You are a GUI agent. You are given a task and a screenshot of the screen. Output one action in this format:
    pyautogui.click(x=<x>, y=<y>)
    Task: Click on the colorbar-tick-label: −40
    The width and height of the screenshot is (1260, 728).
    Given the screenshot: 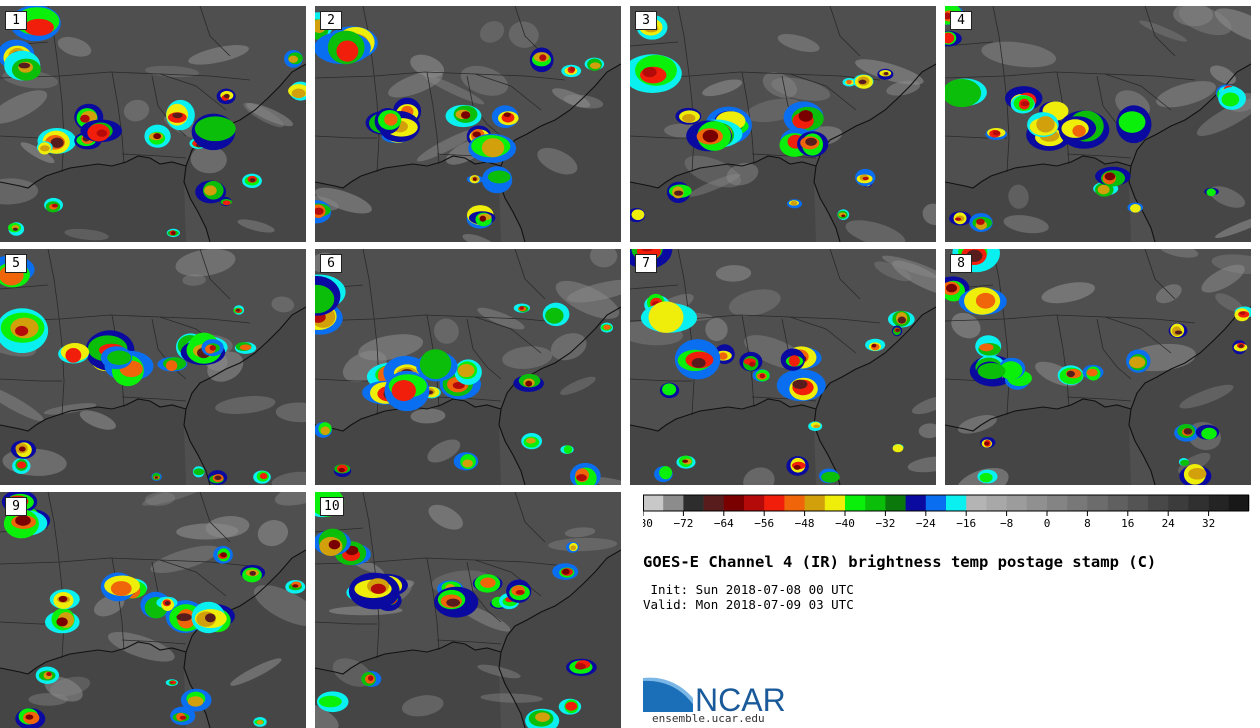 What is the action you would take?
    pyautogui.click(x=845, y=523)
    